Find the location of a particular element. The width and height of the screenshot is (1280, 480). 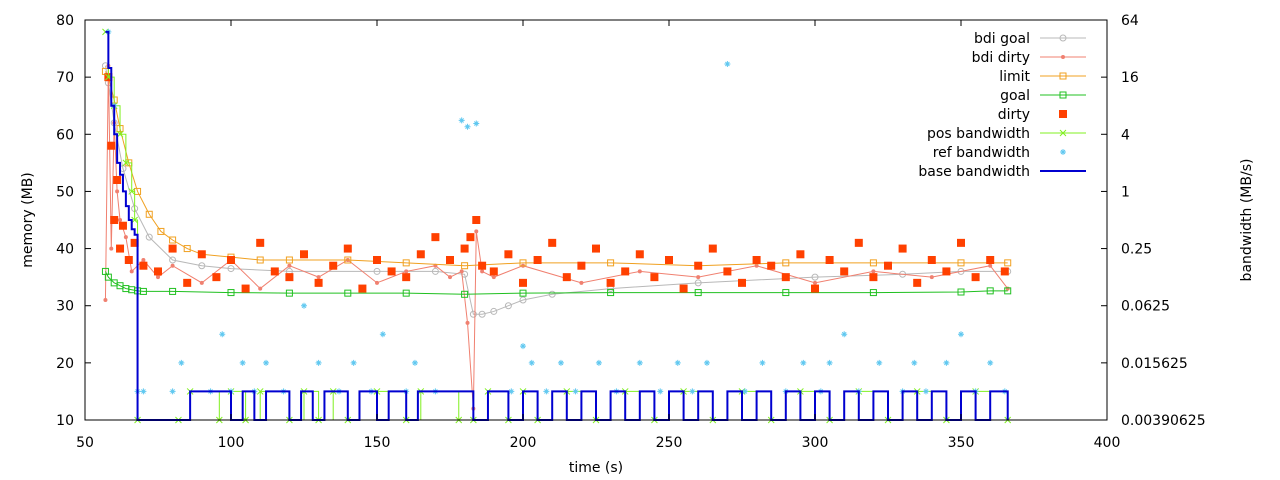

legend-item-ref-bandwidth: ref bandwidth is located at coordinates (999, 153).